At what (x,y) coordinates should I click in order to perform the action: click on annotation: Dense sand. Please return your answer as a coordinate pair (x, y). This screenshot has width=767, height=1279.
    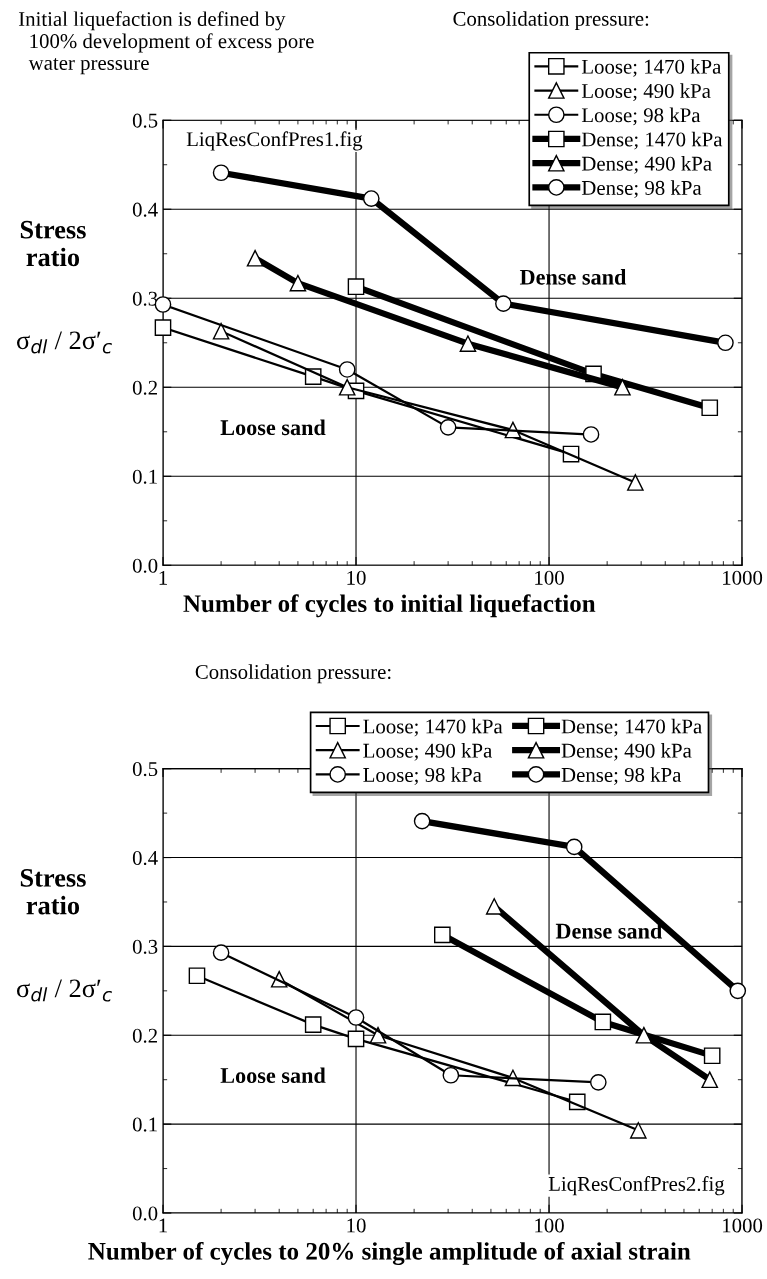
    Looking at the image, I should click on (609, 931).